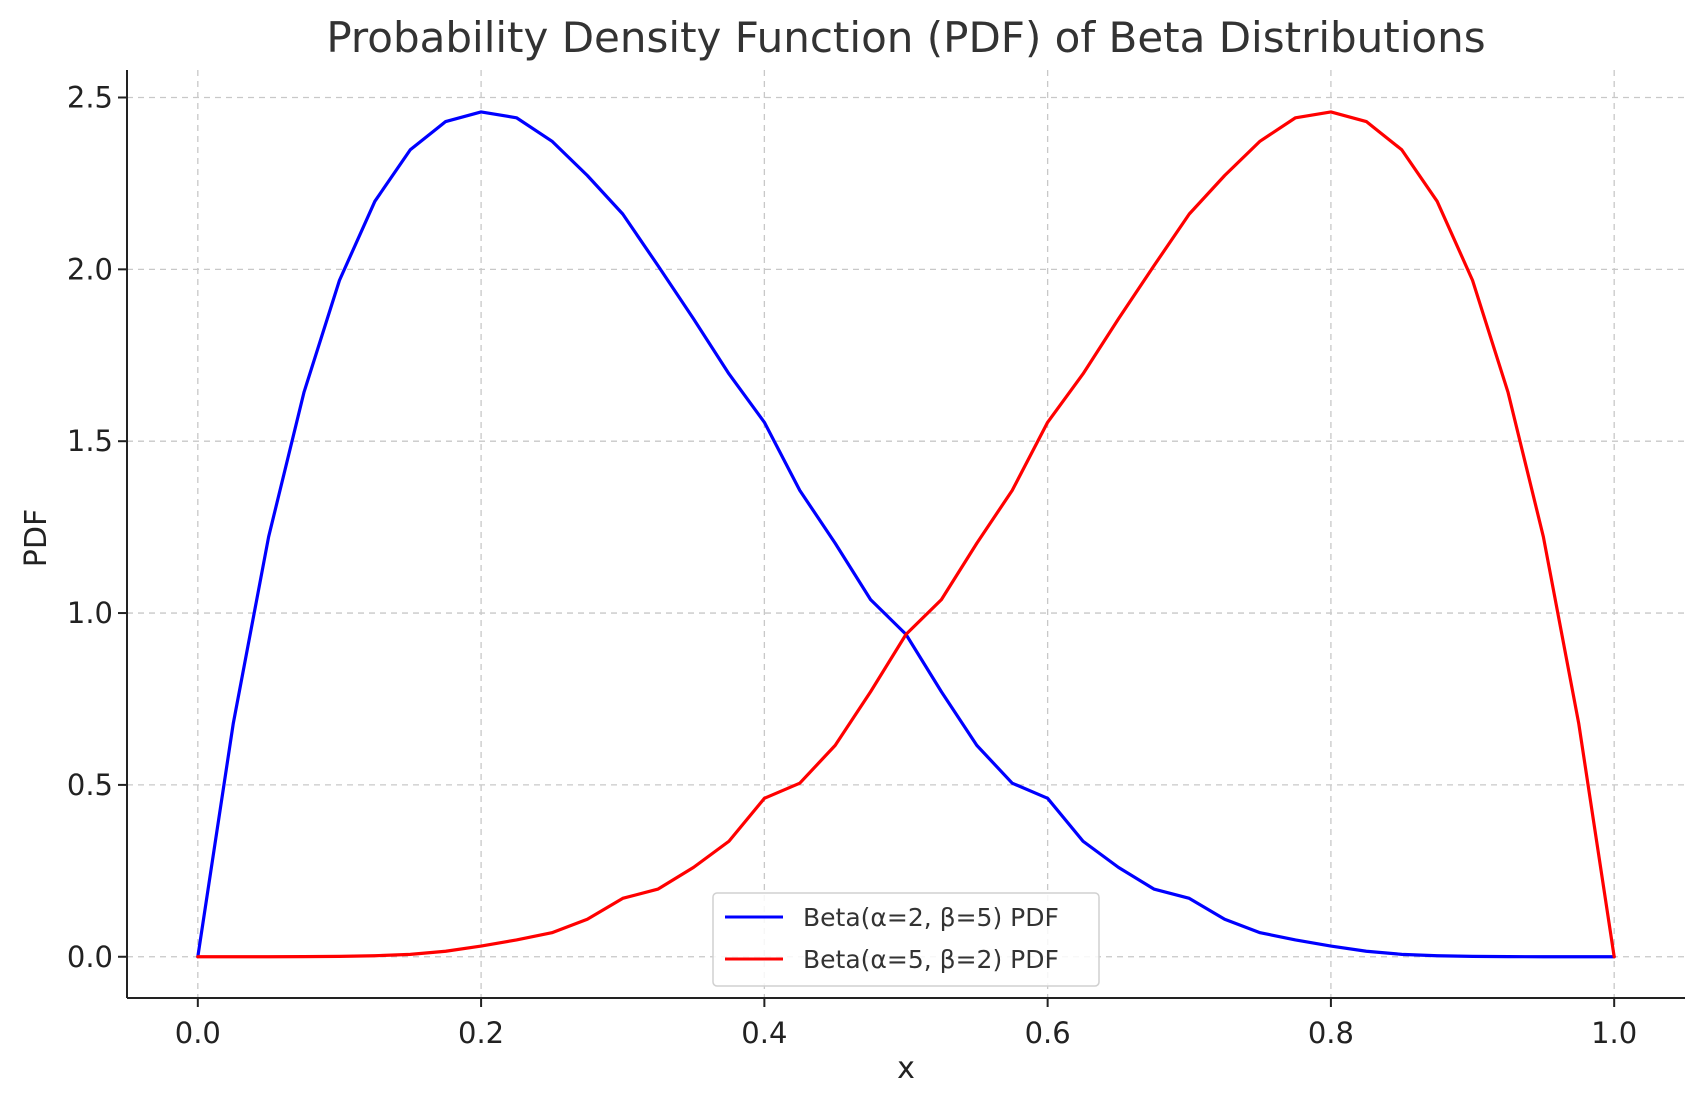  What do you see at coordinates (1331, 1033) in the screenshot?
I see `x-tick-label: 0.8` at bounding box center [1331, 1033].